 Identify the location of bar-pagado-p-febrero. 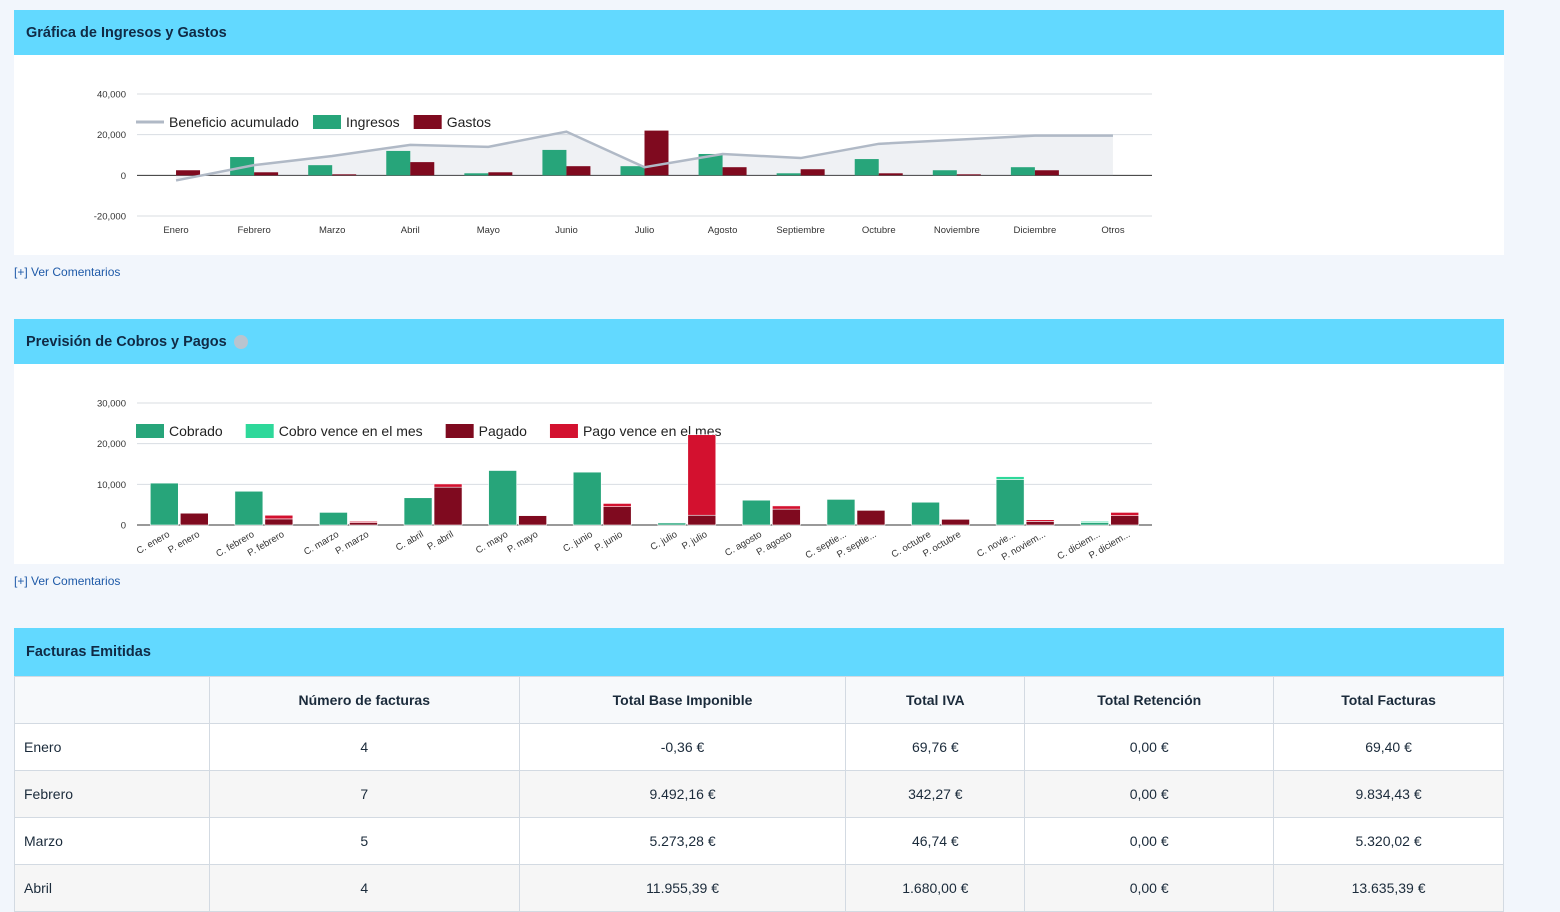
(279, 522).